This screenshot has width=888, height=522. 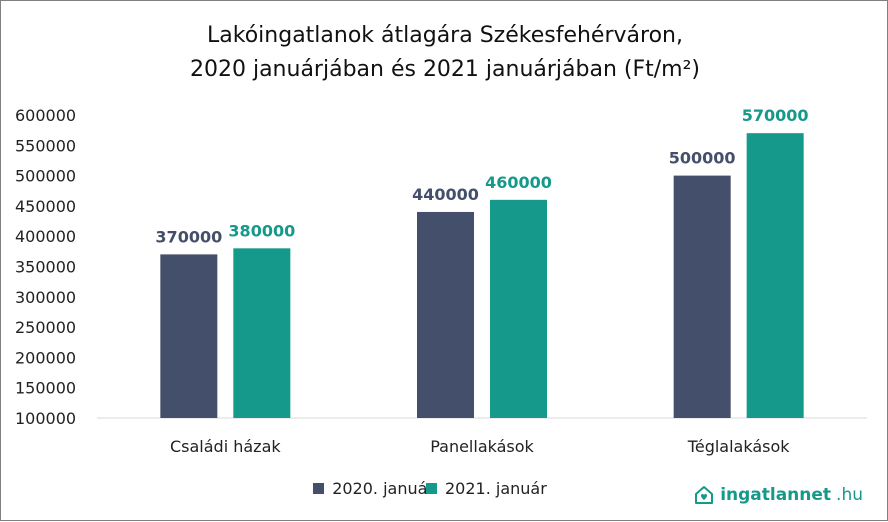 I want to click on x-tick-label: Családi házak, so click(x=225, y=446).